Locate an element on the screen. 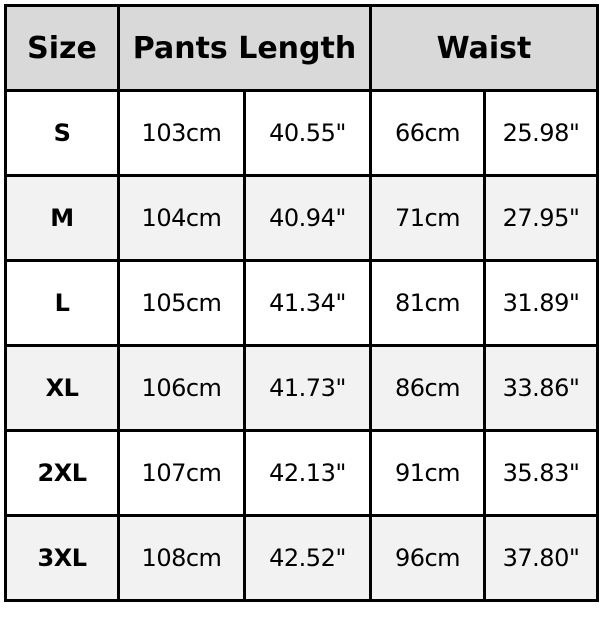  cell-waist-in: 27.95" is located at coordinates (541, 218).